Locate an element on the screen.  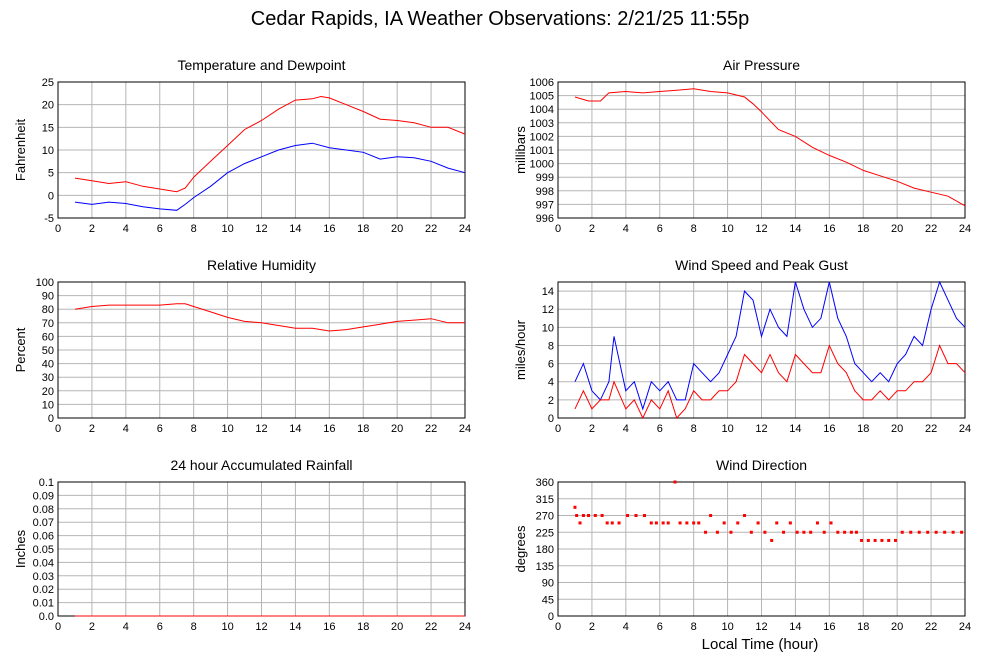
y-tick-label: 0.02 is located at coordinates (43, 590).